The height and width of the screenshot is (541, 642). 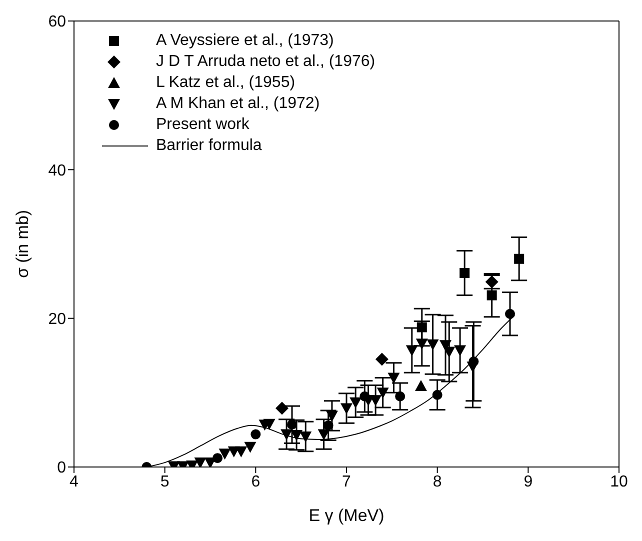 What do you see at coordinates (226, 83) in the screenshot?
I see `legend-label: L Katz et al., (1955)` at bounding box center [226, 83].